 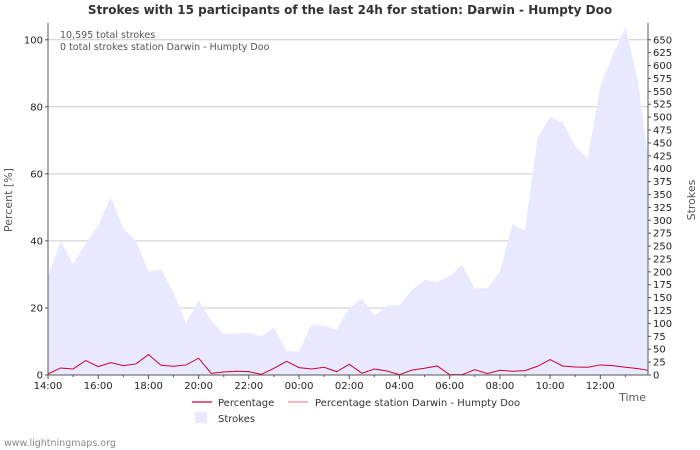 I want to click on x-tick-label-0800: 08:00, so click(x=499, y=386).